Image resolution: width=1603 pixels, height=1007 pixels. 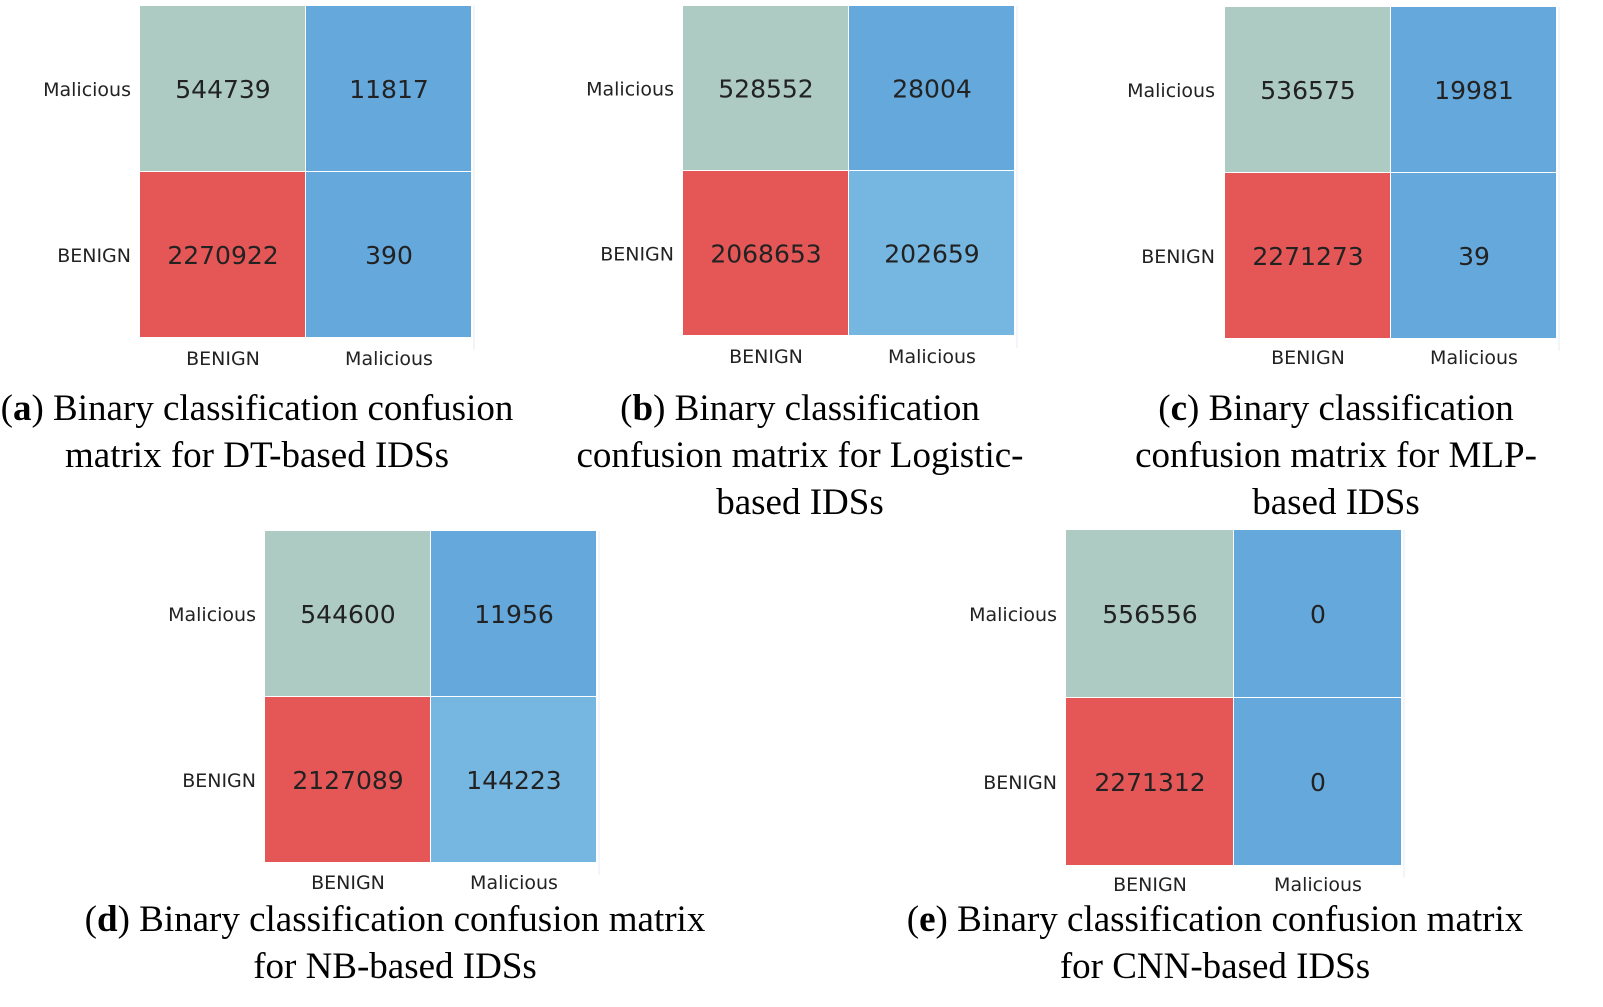 What do you see at coordinates (223, 359) in the screenshot?
I see `col-label-a-0: BENIGN` at bounding box center [223, 359].